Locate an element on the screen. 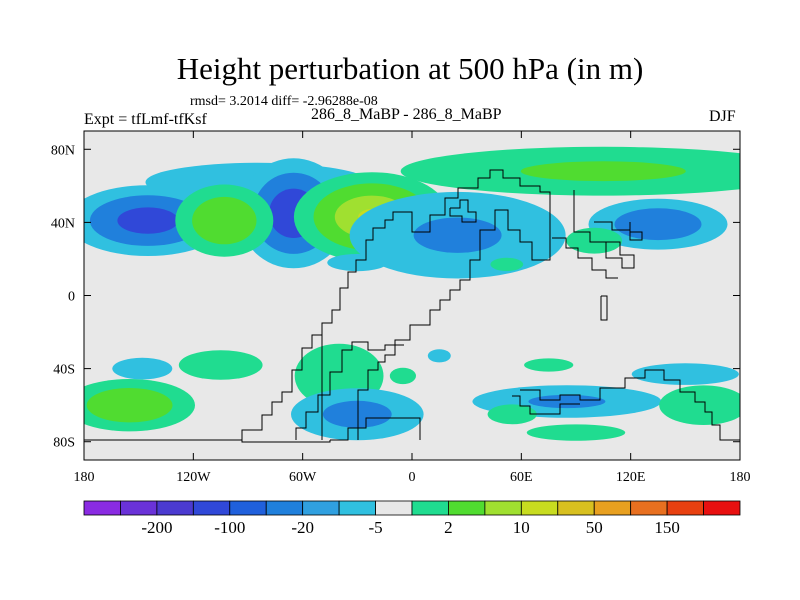  coastline-mediterranean is located at coordinates (463, 211).